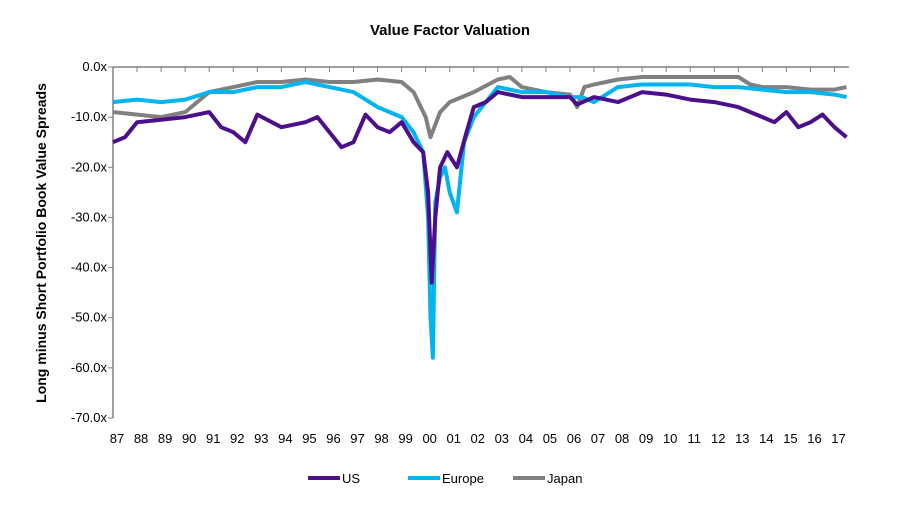 This screenshot has height=510, width=900. Describe the element at coordinates (429, 438) in the screenshot. I see `x-tick-label: 00` at that location.